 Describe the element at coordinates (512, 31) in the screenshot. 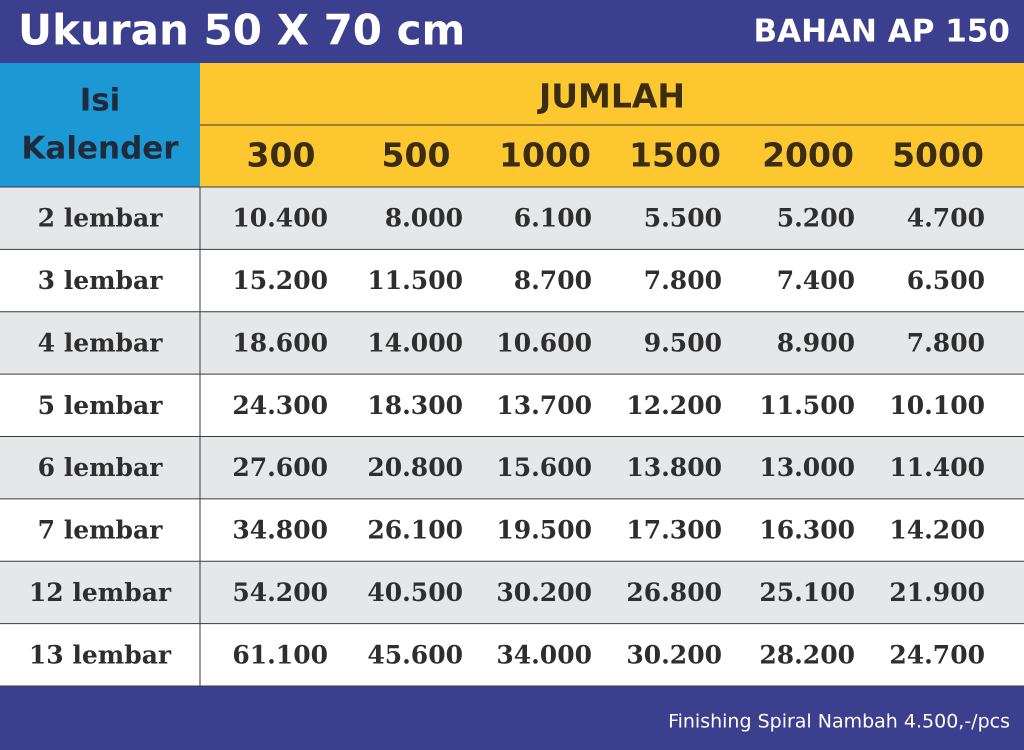

I see `top-bar` at that location.